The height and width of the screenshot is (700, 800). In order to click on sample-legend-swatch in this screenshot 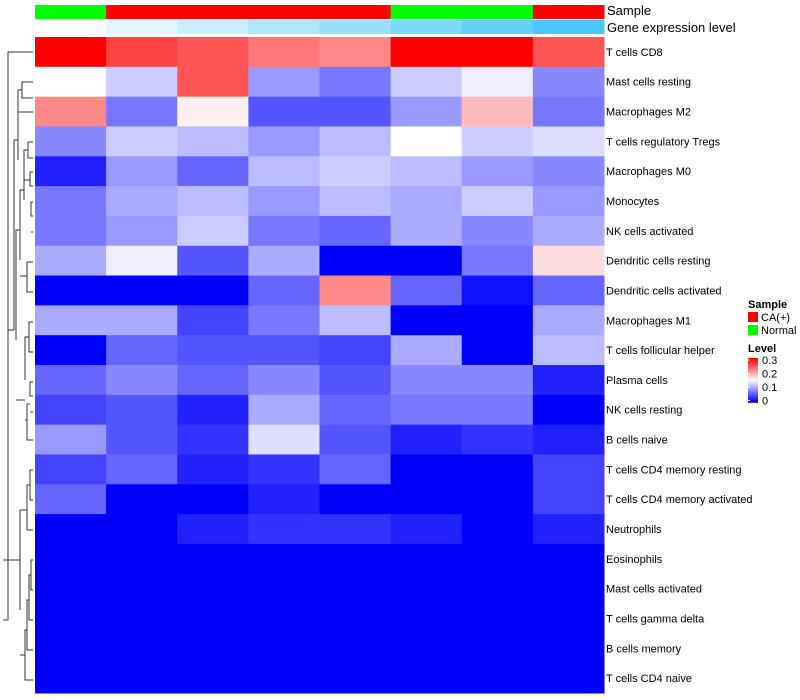, I will do `click(753, 317)`.